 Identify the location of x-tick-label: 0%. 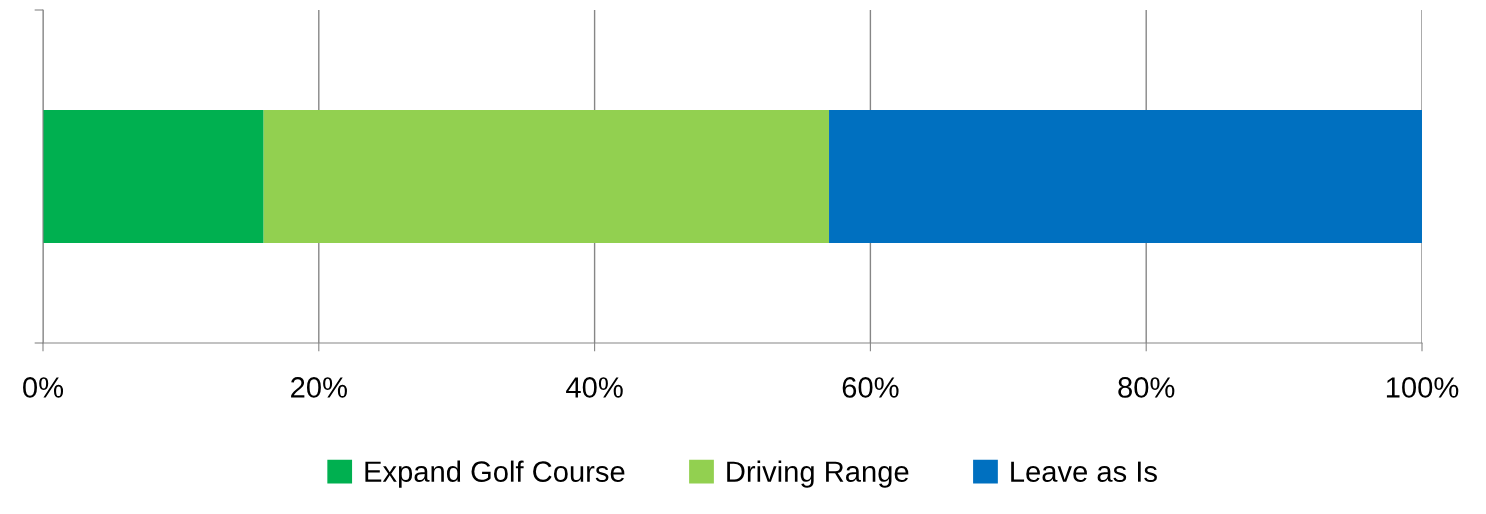
(43, 387).